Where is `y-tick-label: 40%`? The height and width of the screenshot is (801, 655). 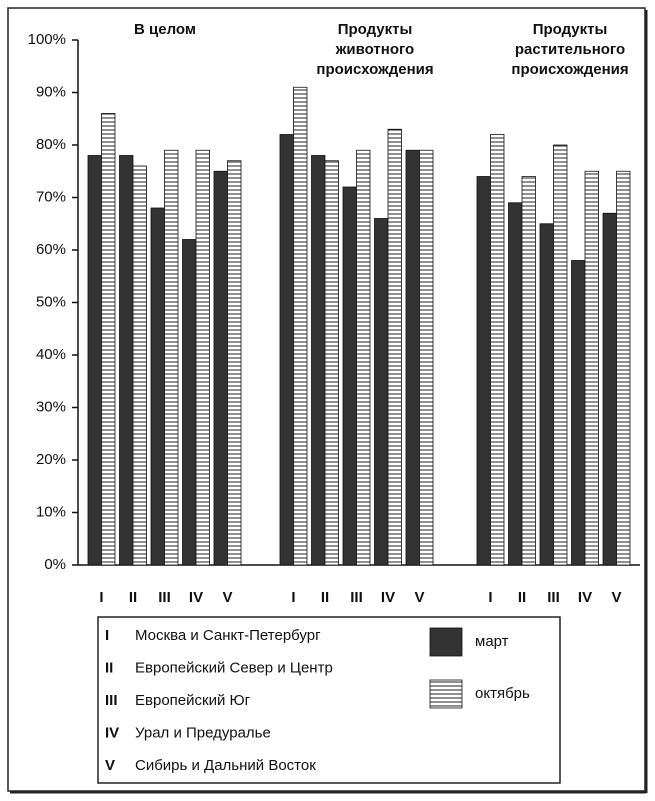 y-tick-label: 40% is located at coordinates (51, 354).